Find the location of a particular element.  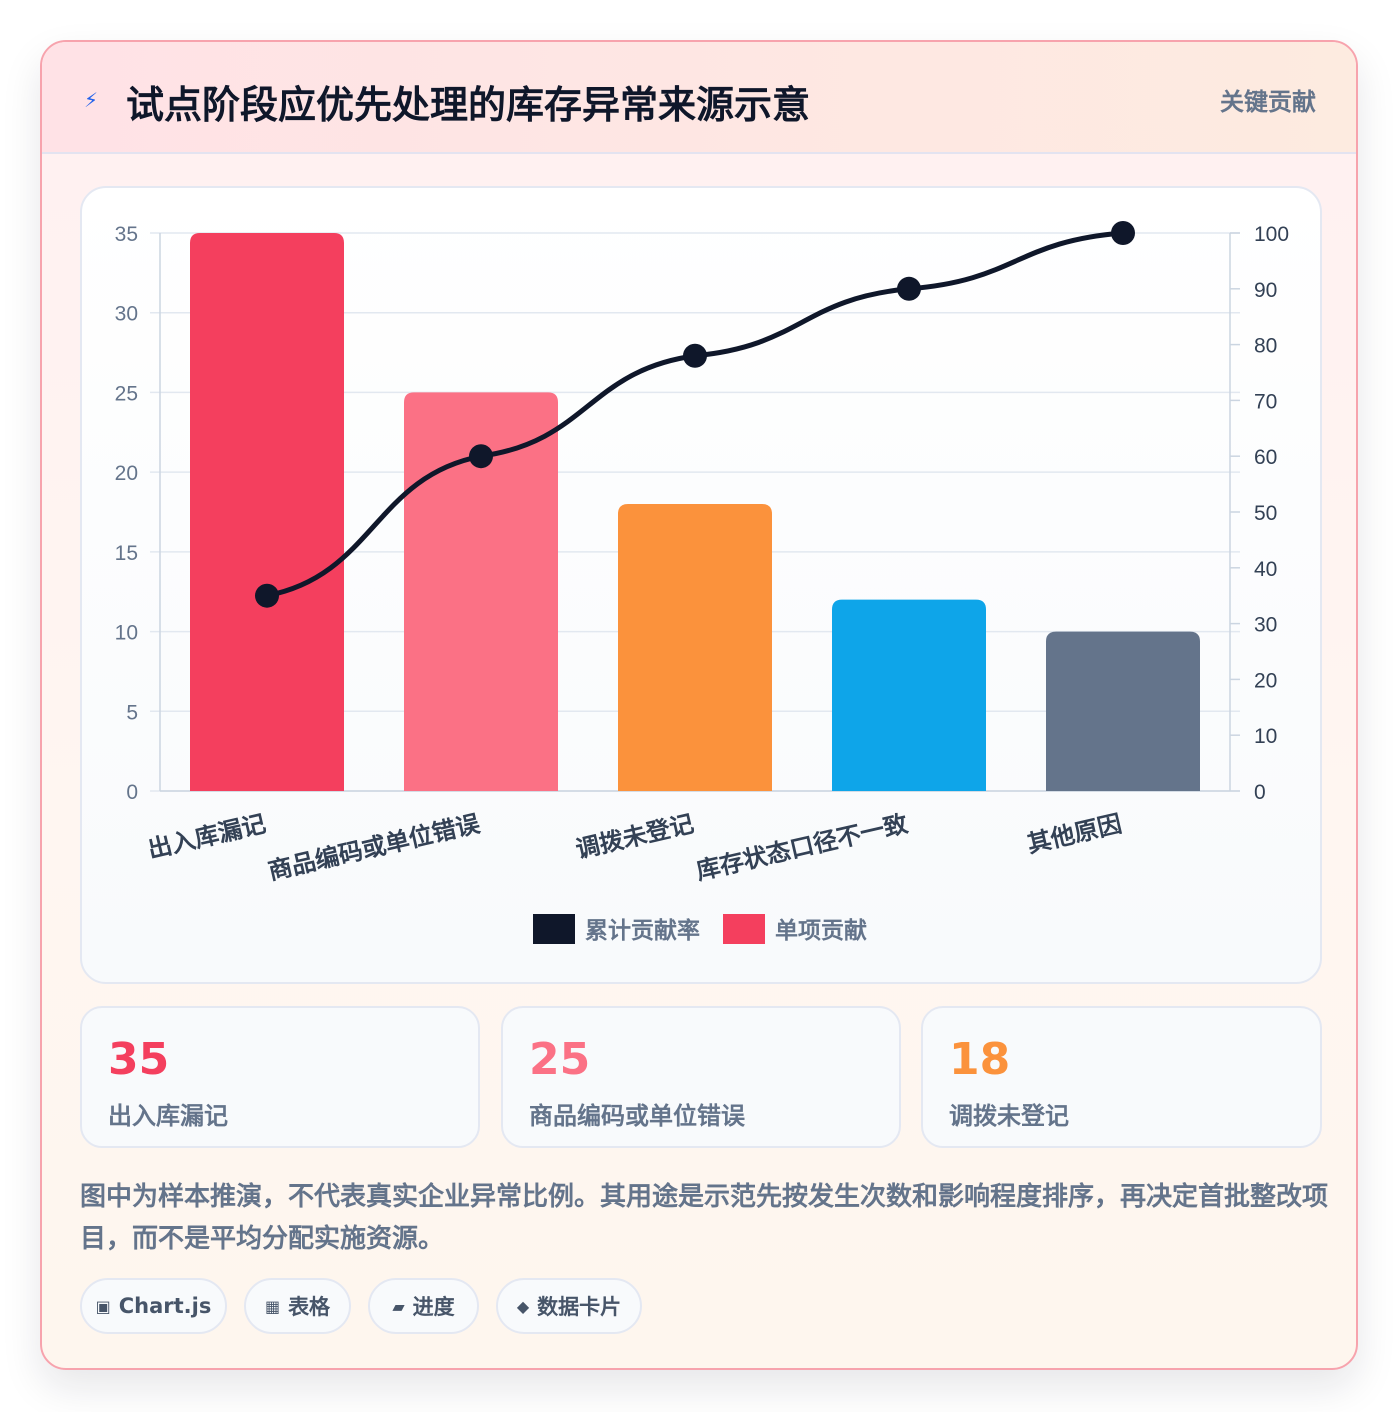

y2-tick-label: 90 is located at coordinates (1265, 290).